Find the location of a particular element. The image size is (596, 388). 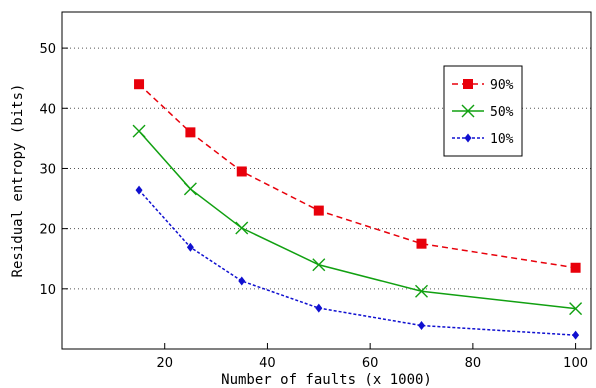

legend-label: 50% is located at coordinates (502, 112).